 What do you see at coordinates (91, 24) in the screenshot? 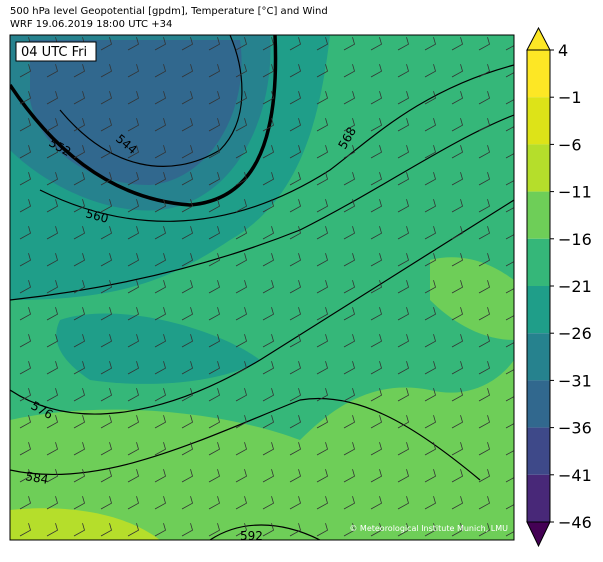
I see `subtitle: WRF 19.06.2019 18:00 UTC +34` at bounding box center [91, 24].